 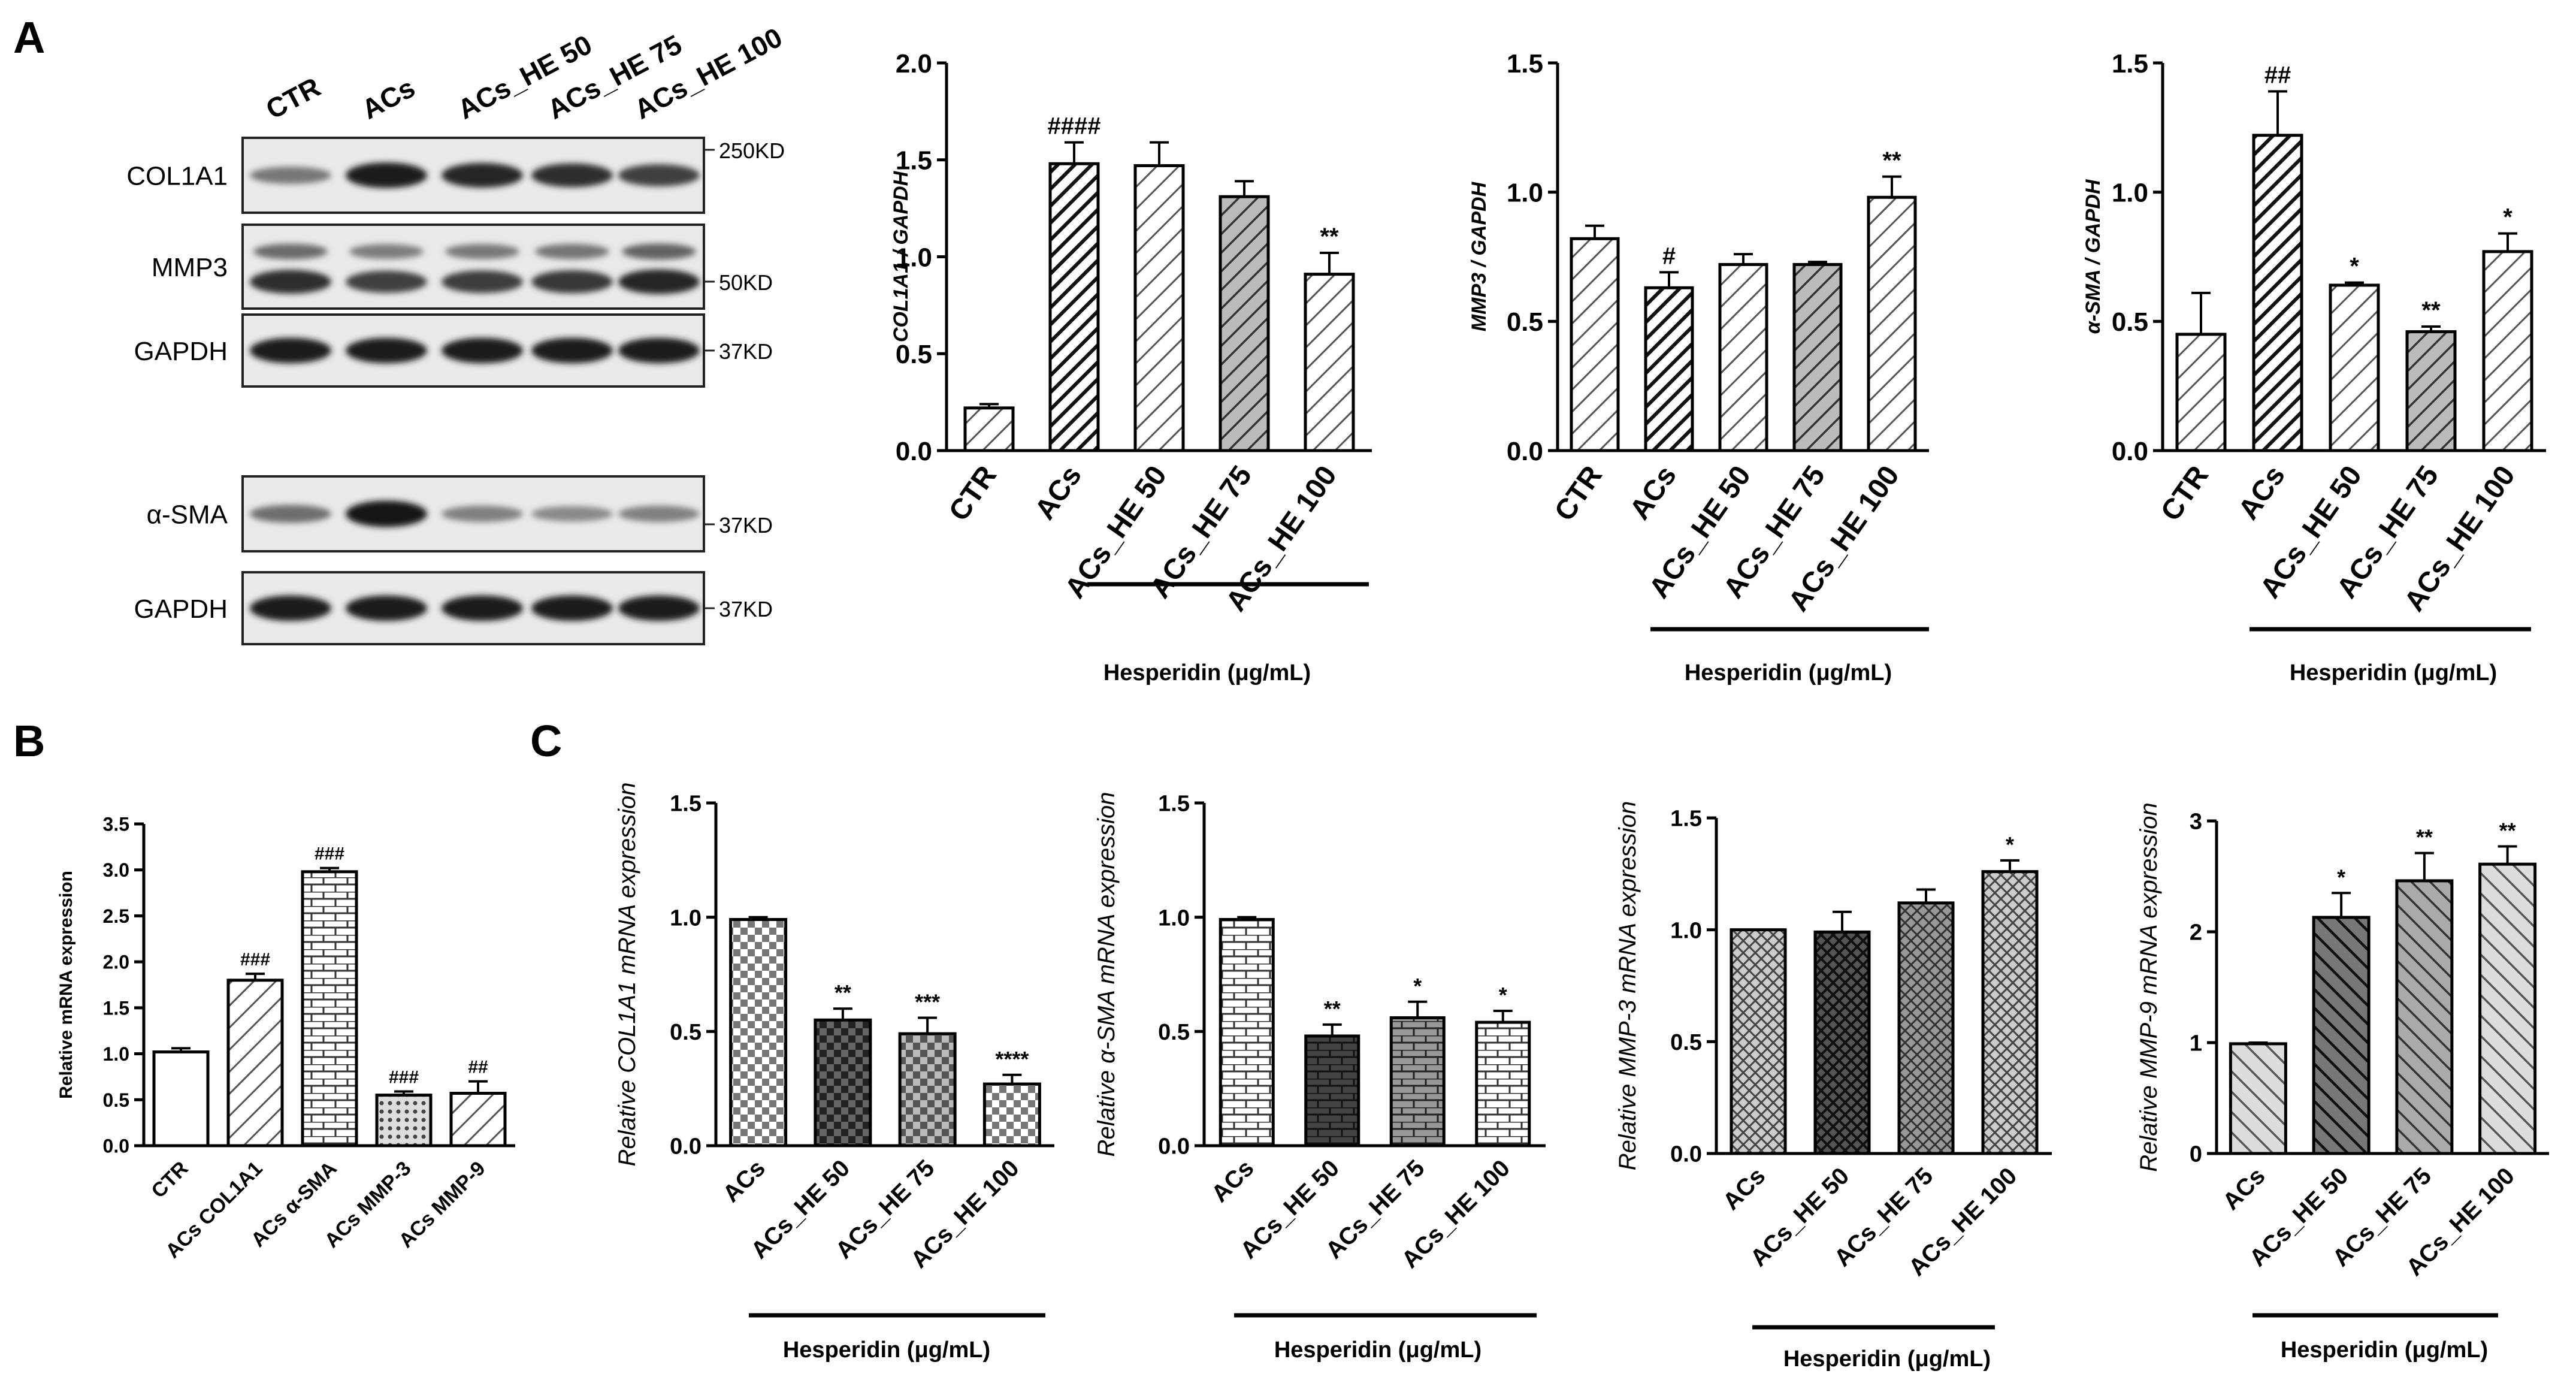 I want to click on blot-row-label: COL1A1, so click(x=177, y=176).